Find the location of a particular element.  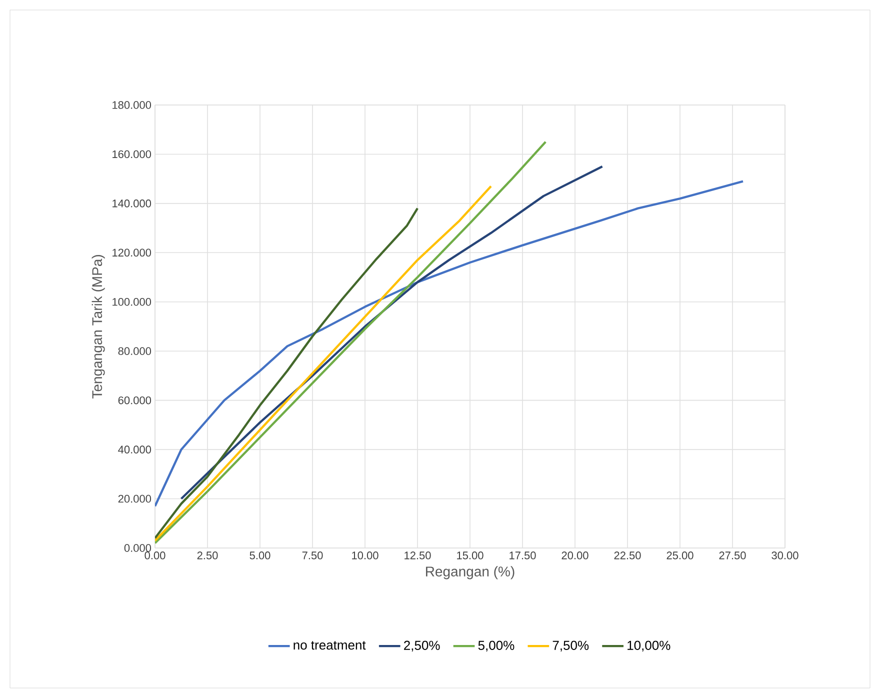

x-tick-label: 20.00 is located at coordinates (575, 556).